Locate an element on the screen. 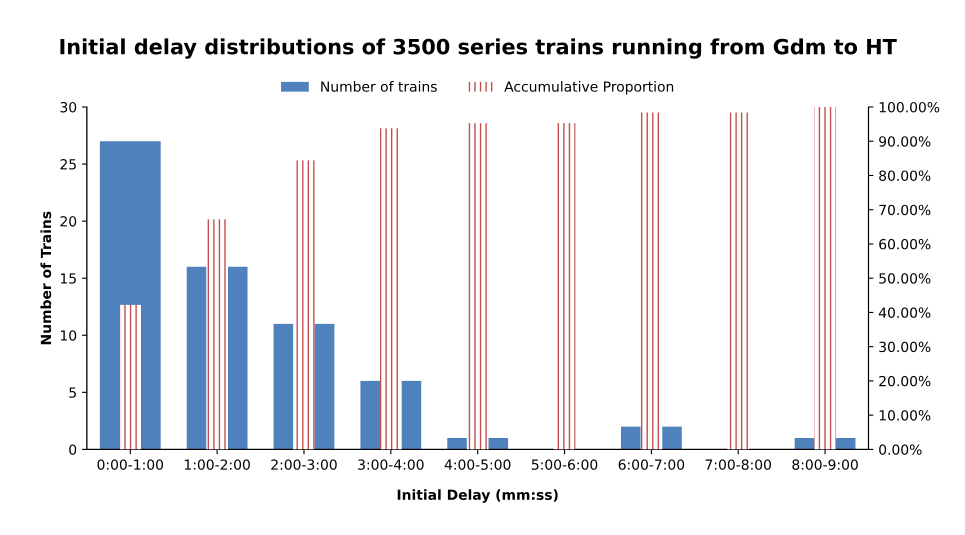 The image size is (965, 535). x-tick-label: 7:00-8:00 is located at coordinates (738, 464).